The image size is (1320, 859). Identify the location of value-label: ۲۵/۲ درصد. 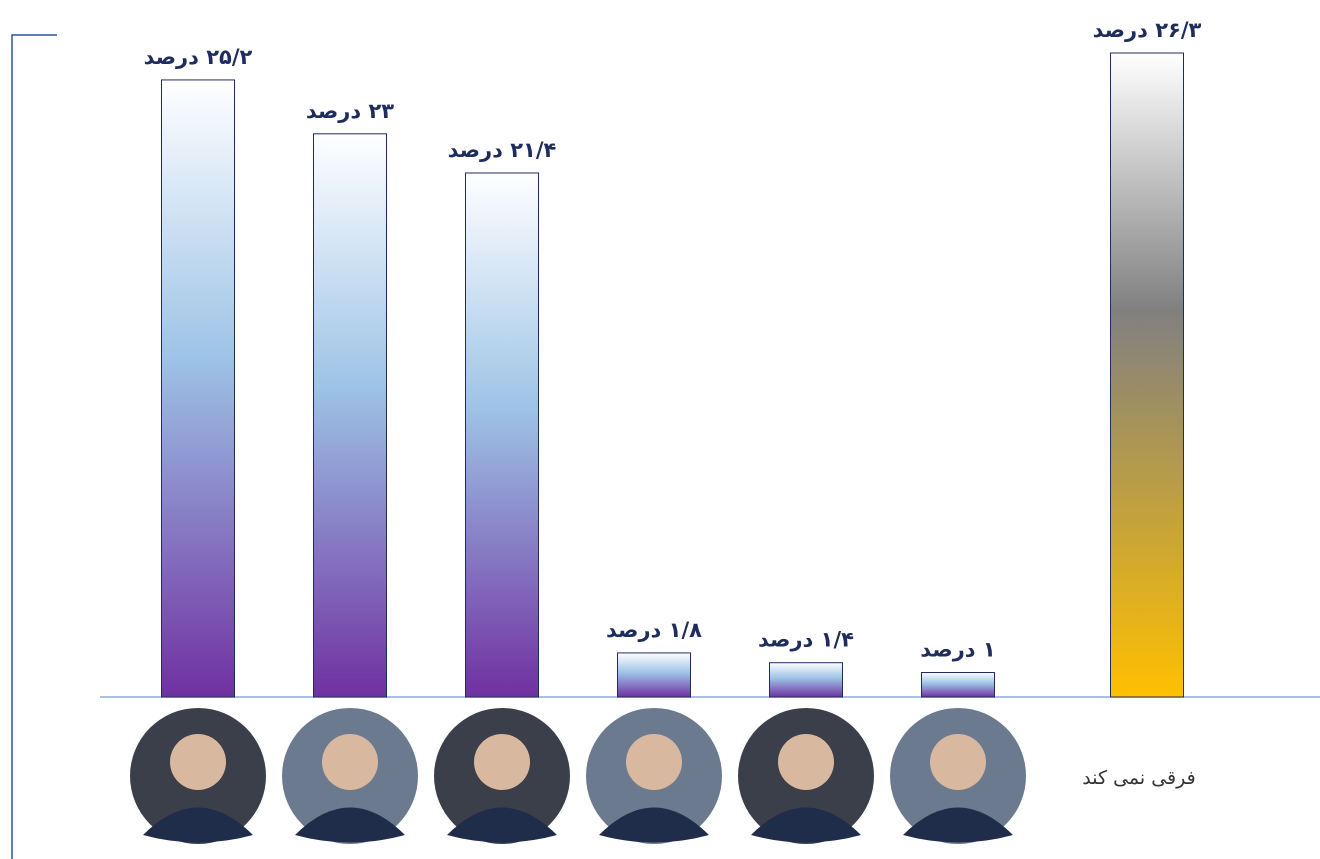
(198, 57).